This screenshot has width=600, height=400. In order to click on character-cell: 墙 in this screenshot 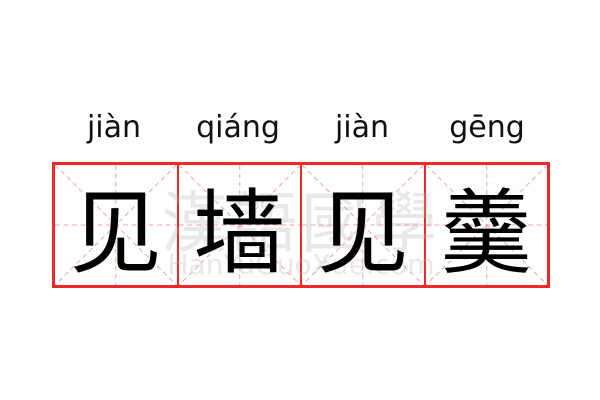, I will do `click(240, 226)`.